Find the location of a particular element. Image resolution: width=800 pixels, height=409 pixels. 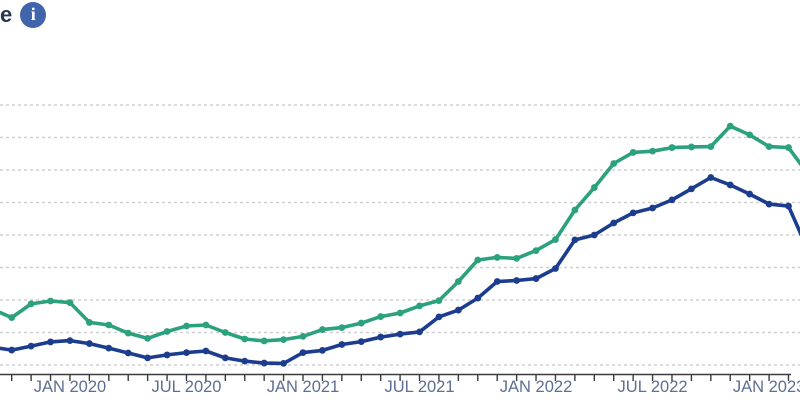

x-axis-label: JAN 2021 is located at coordinates (303, 387).